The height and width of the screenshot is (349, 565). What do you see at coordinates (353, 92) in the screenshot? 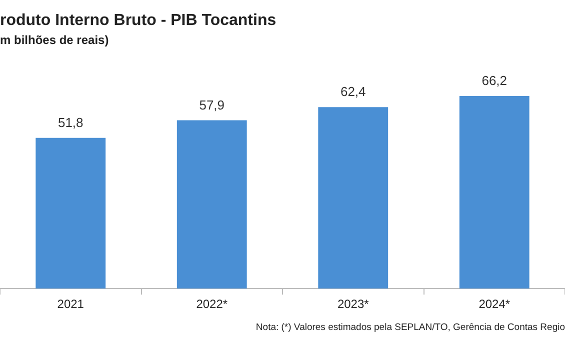
I see `data-label: 62,4` at bounding box center [353, 92].